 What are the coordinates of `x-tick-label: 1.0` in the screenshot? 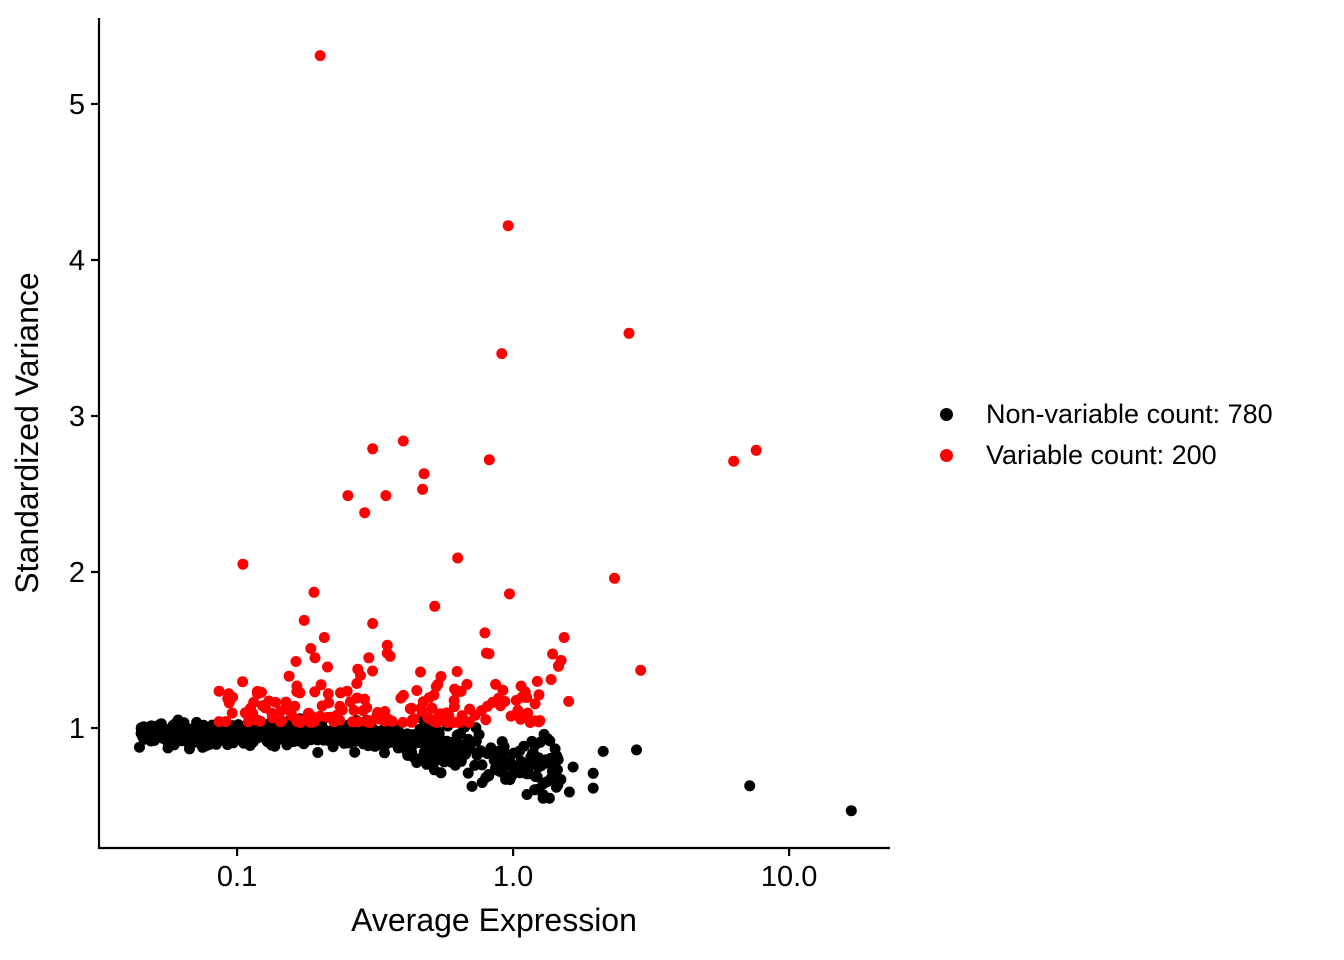 It's located at (513, 877).